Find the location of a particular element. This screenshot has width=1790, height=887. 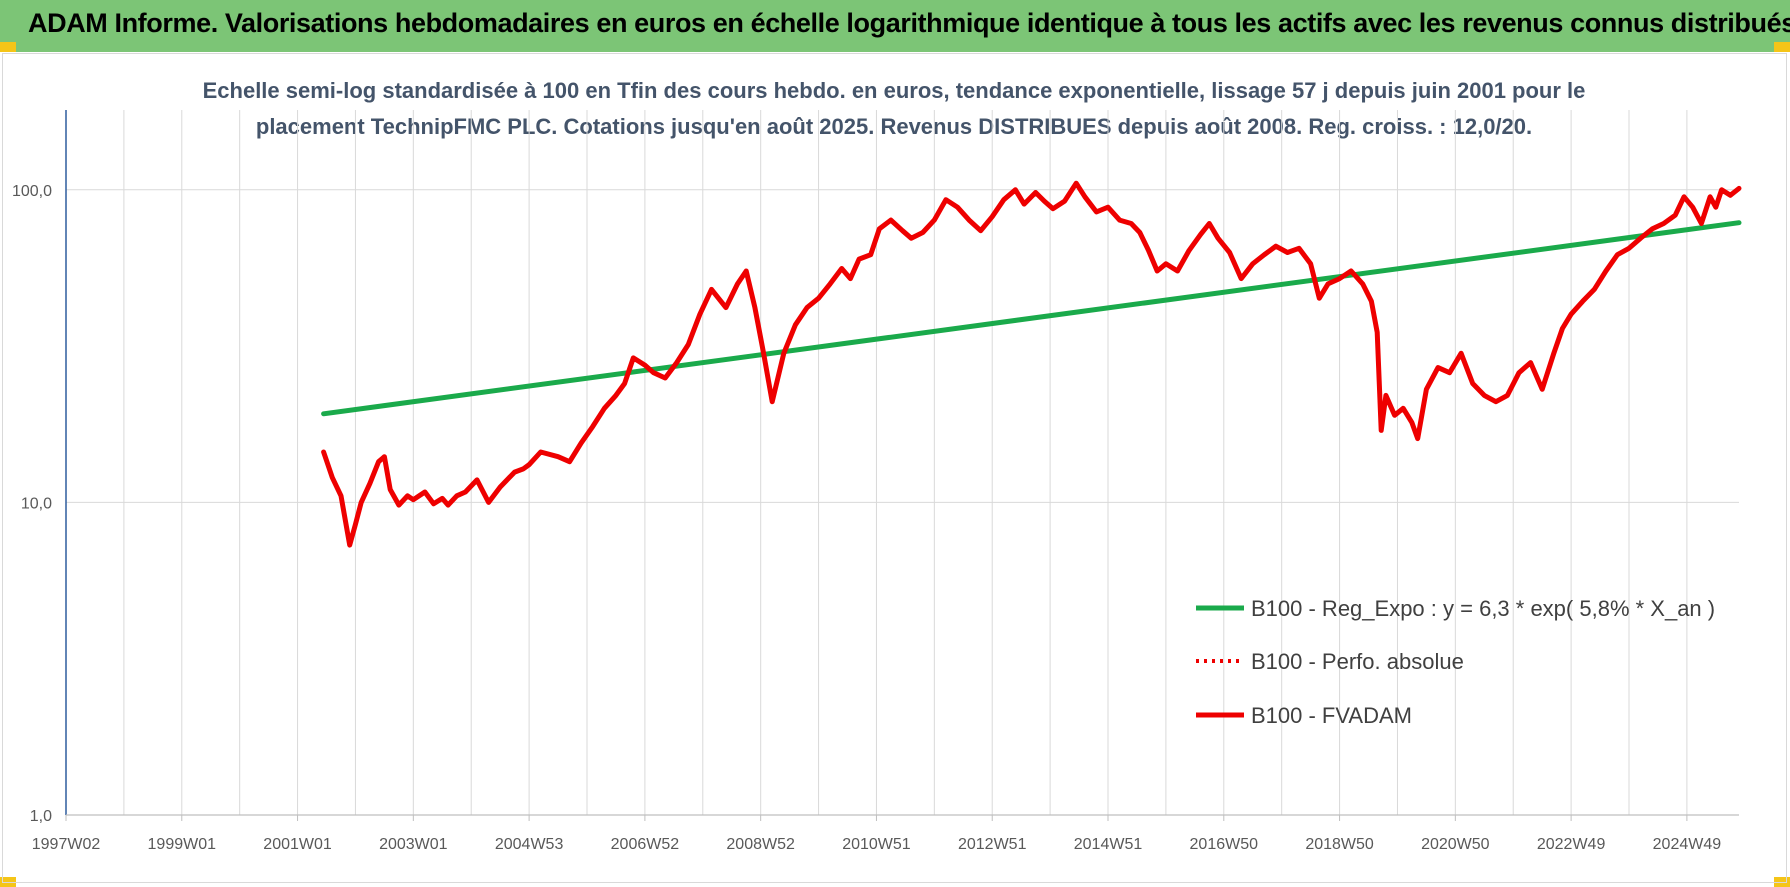

legend-label: B100 - Perfo. absolue is located at coordinates (1357, 661).